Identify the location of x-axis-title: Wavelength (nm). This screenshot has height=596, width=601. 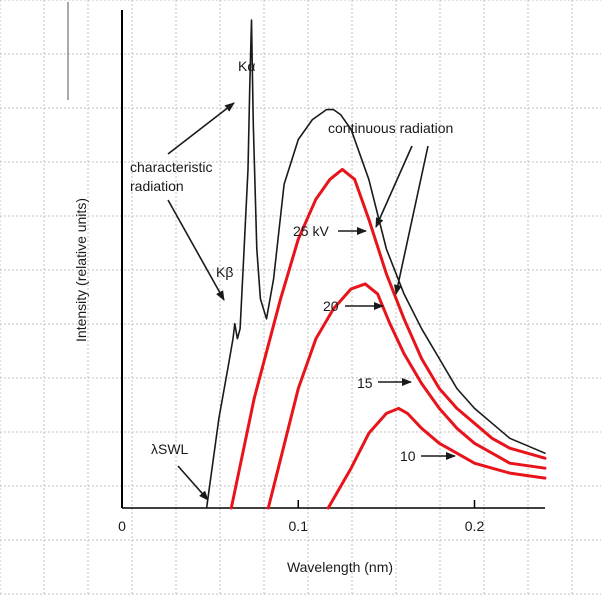
(340, 567).